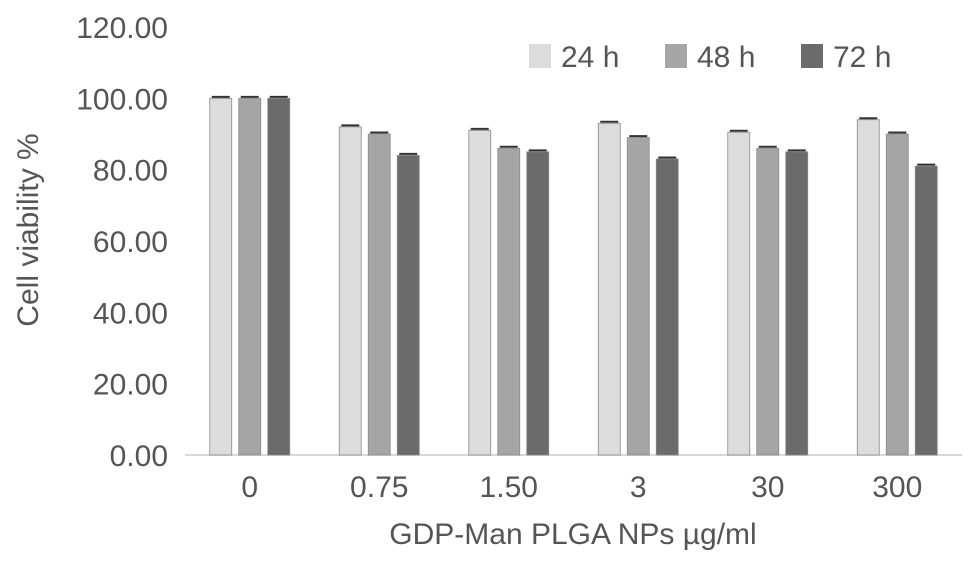  Describe the element at coordinates (122, 99) in the screenshot. I see `y-tick-label: 100.00` at that location.